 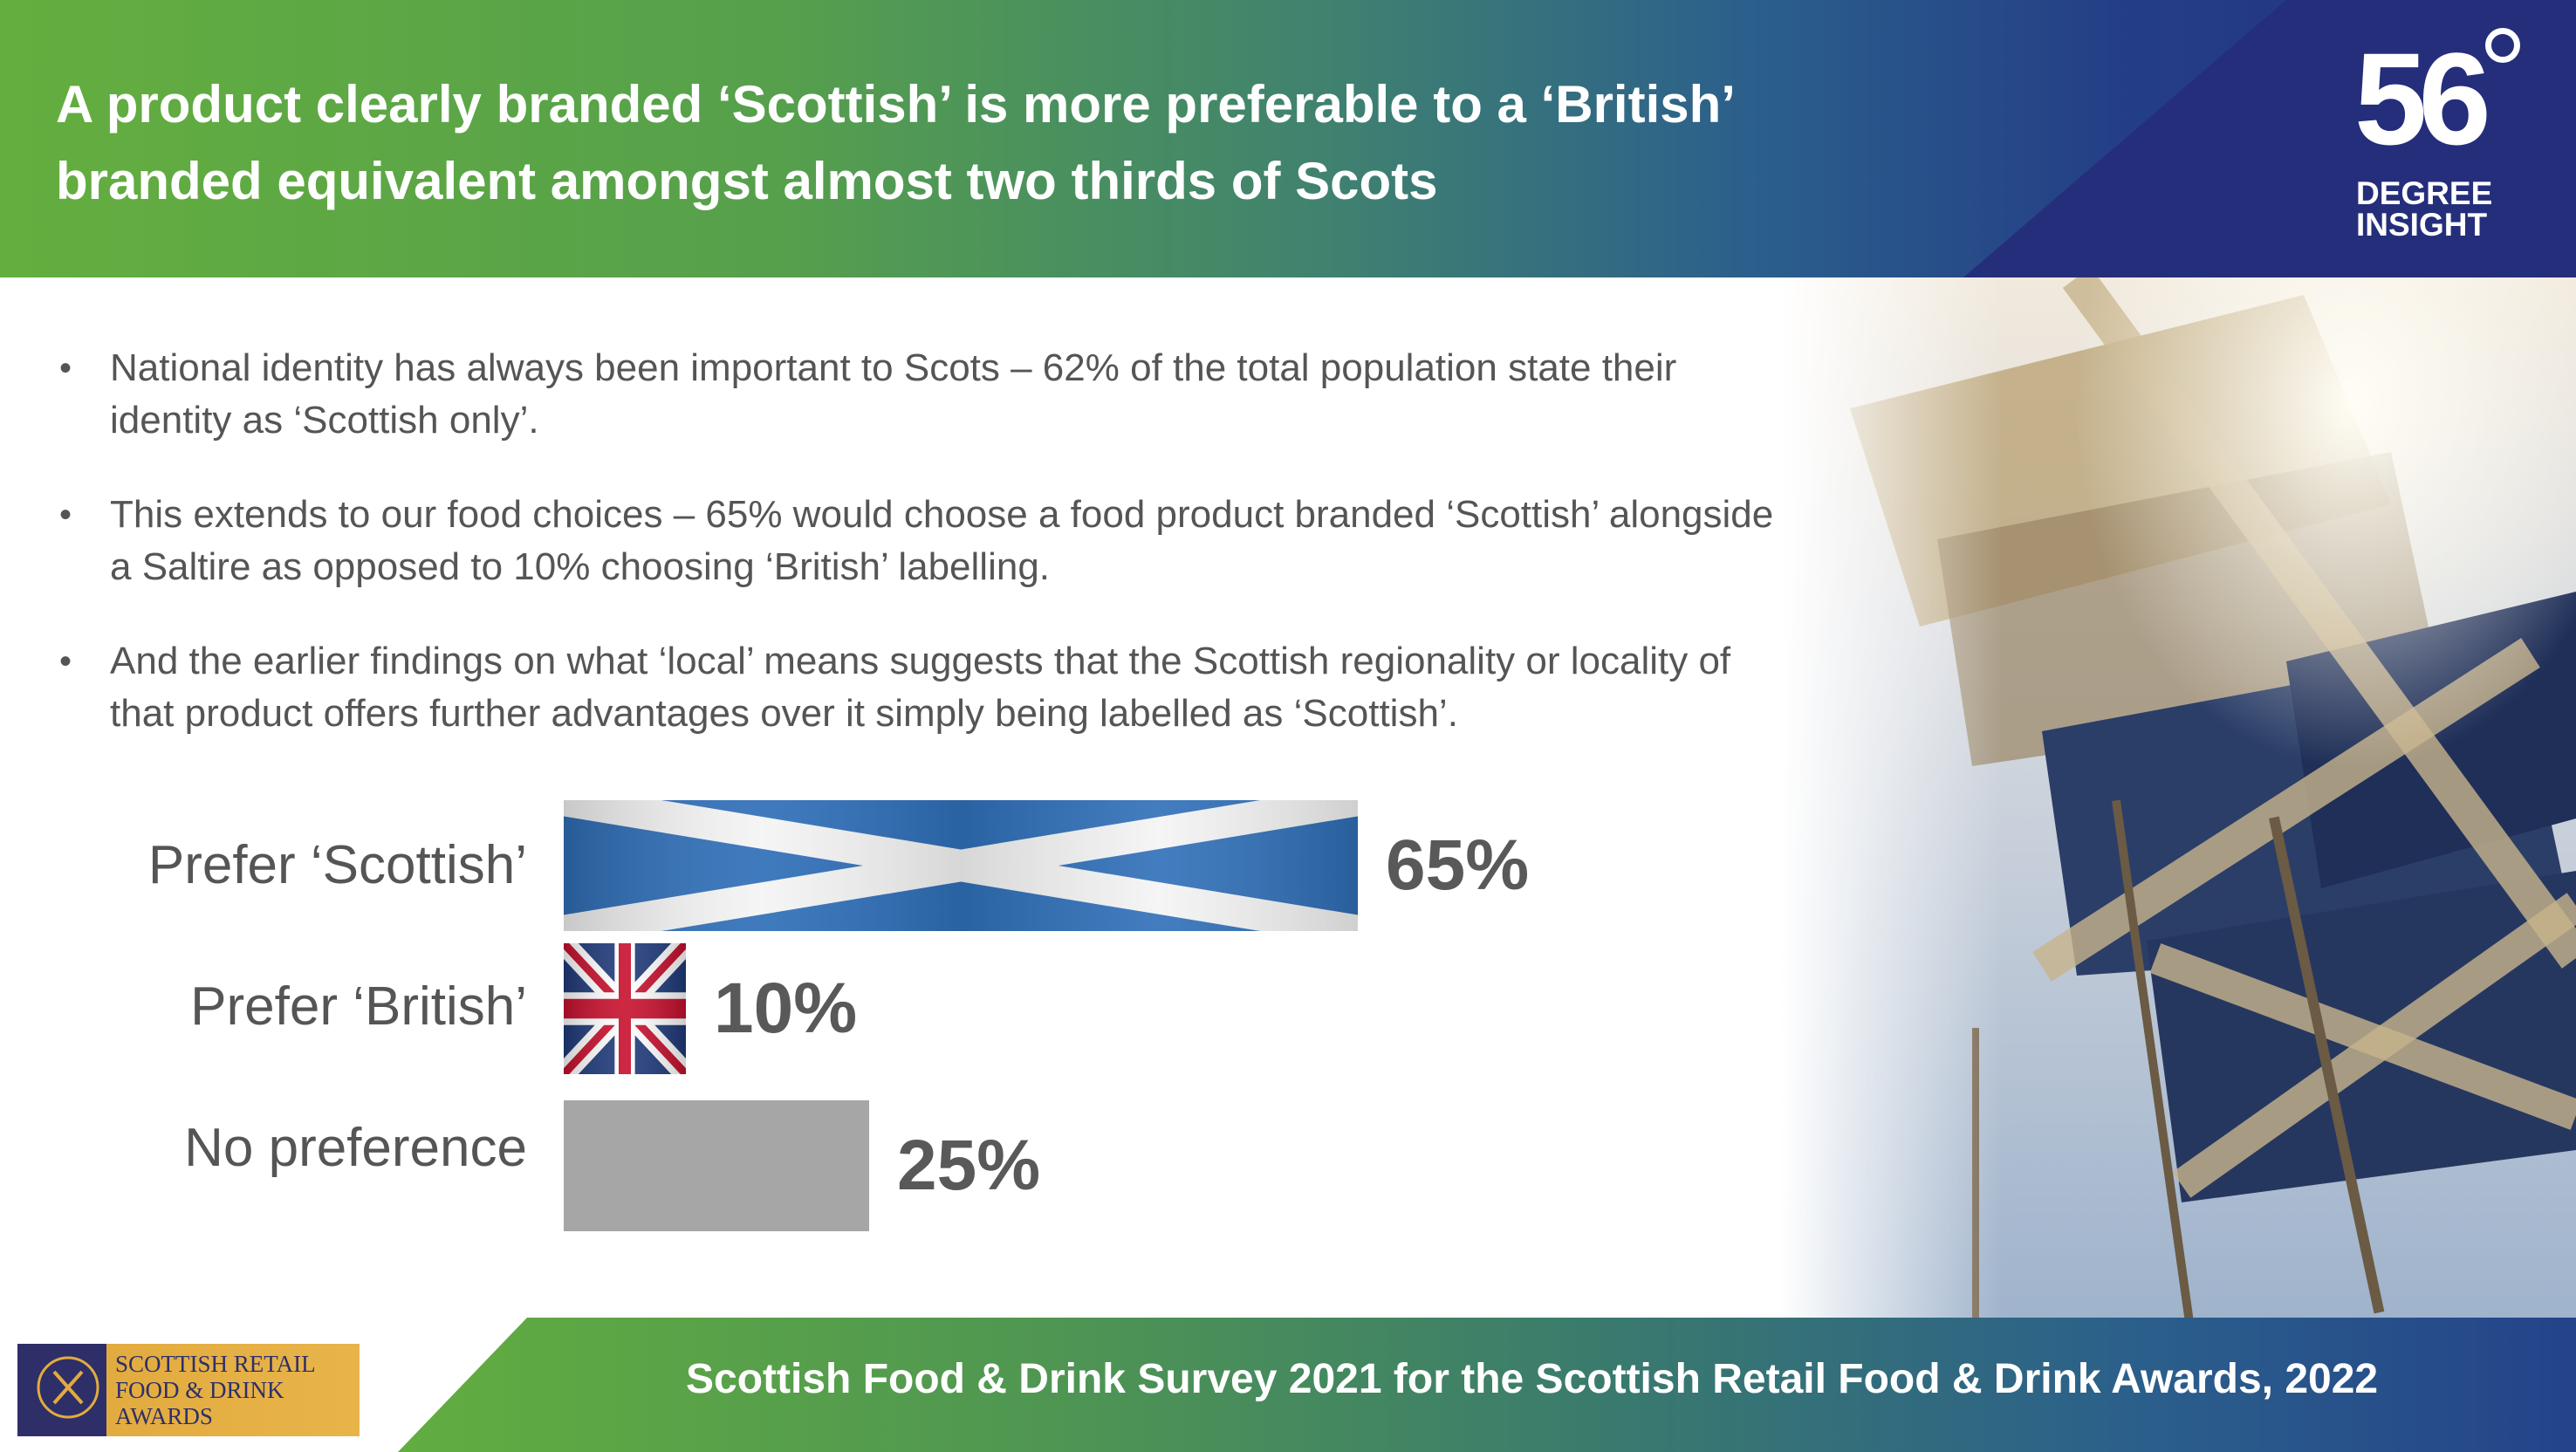 What do you see at coordinates (716, 1165) in the screenshot?
I see `bar-no-preference` at bounding box center [716, 1165].